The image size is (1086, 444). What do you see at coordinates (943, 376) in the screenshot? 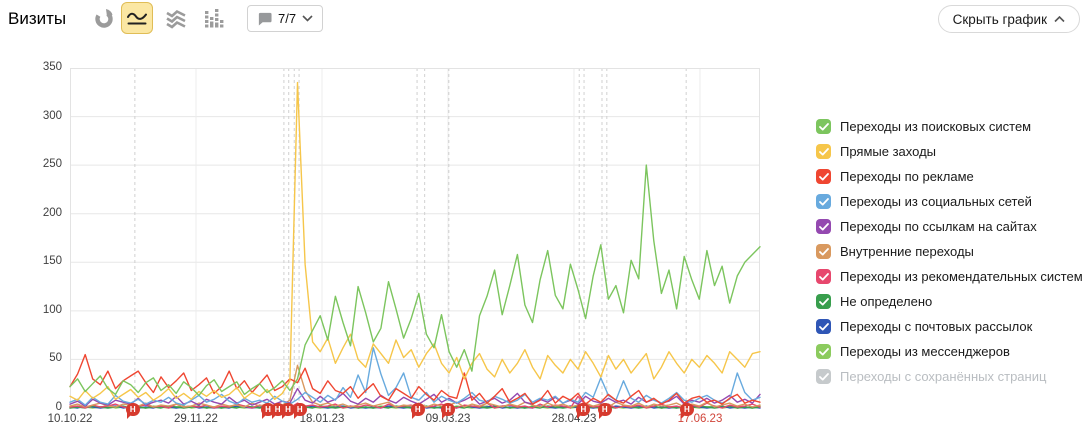
I see `legend-label: Переходы с сохранённых страниц` at bounding box center [943, 376].